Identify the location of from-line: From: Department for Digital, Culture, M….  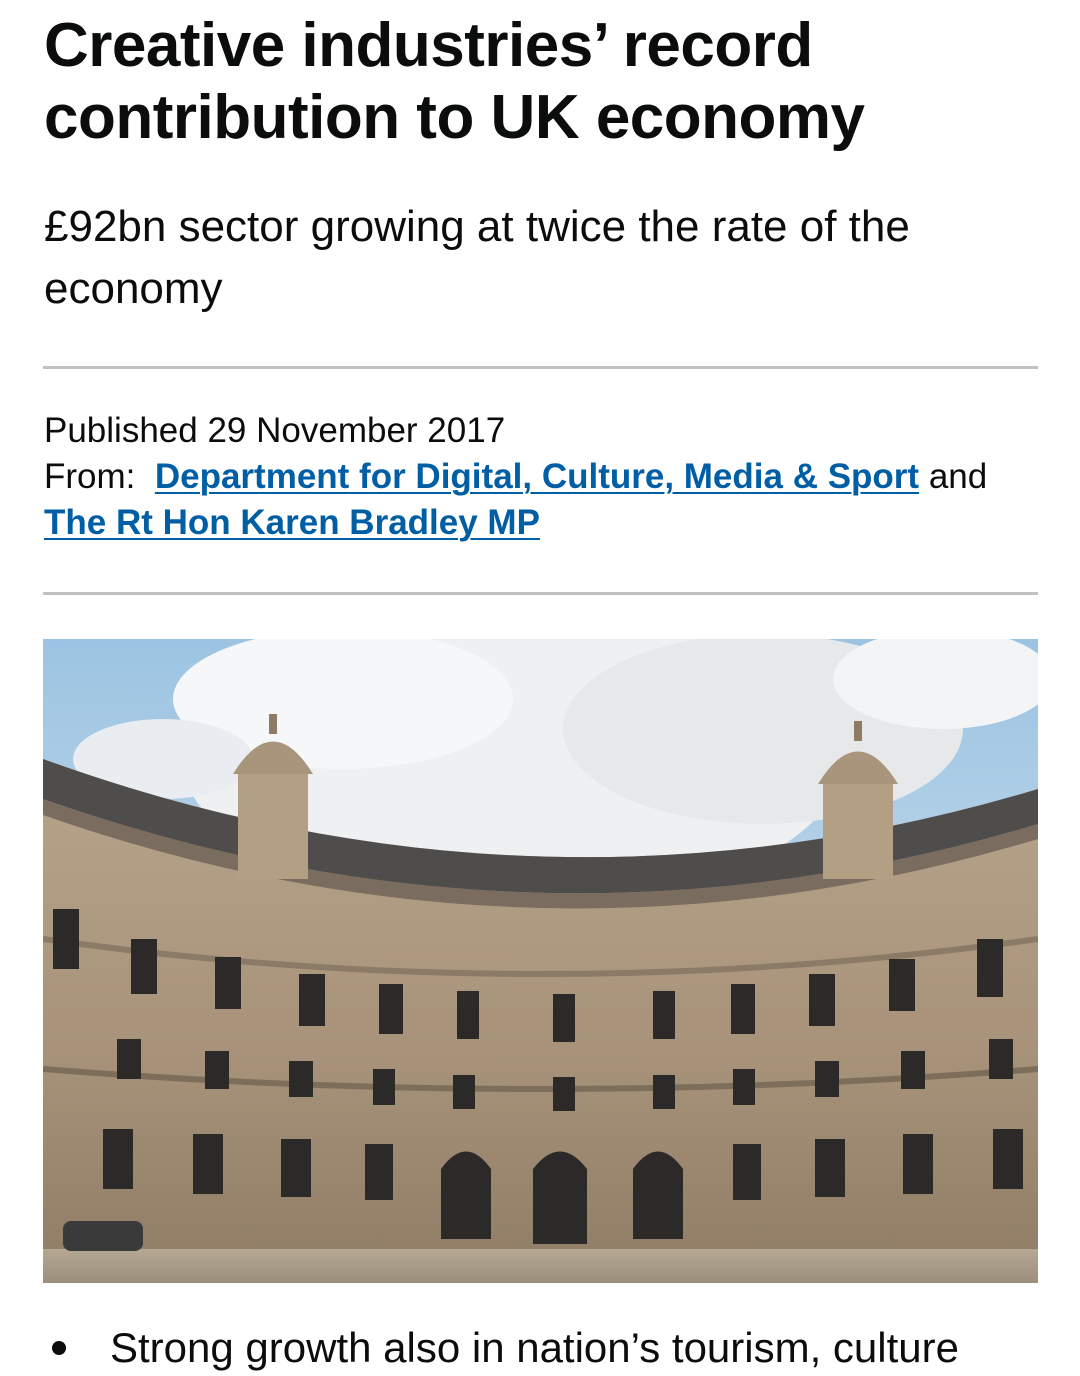
(539, 500).